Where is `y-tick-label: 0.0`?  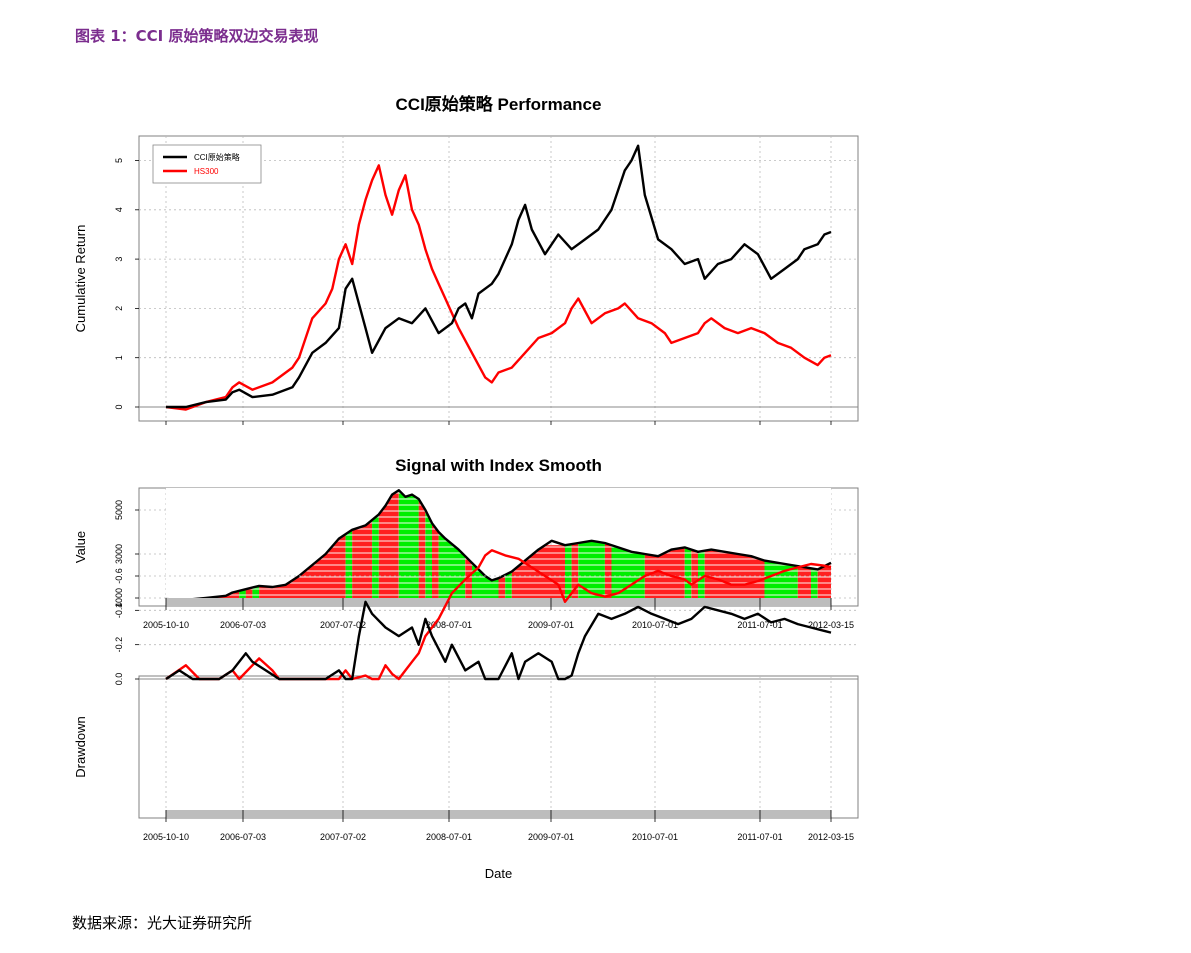 y-tick-label: 0.0 is located at coordinates (119, 679).